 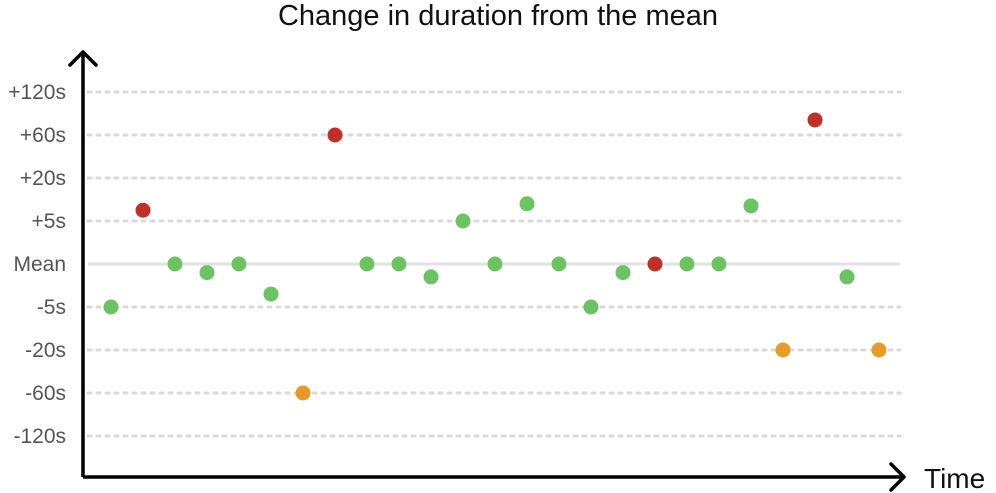 I want to click on y-tick-label: -60s, so click(x=45, y=393).